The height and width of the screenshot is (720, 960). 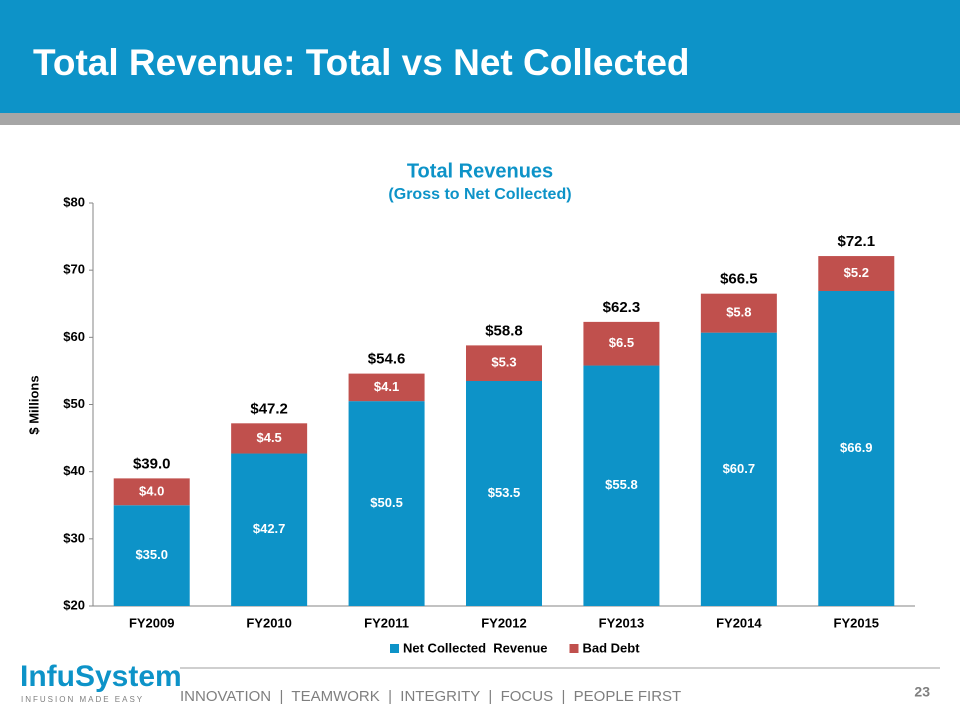 I want to click on y-tick-label: $60, so click(x=74, y=336).